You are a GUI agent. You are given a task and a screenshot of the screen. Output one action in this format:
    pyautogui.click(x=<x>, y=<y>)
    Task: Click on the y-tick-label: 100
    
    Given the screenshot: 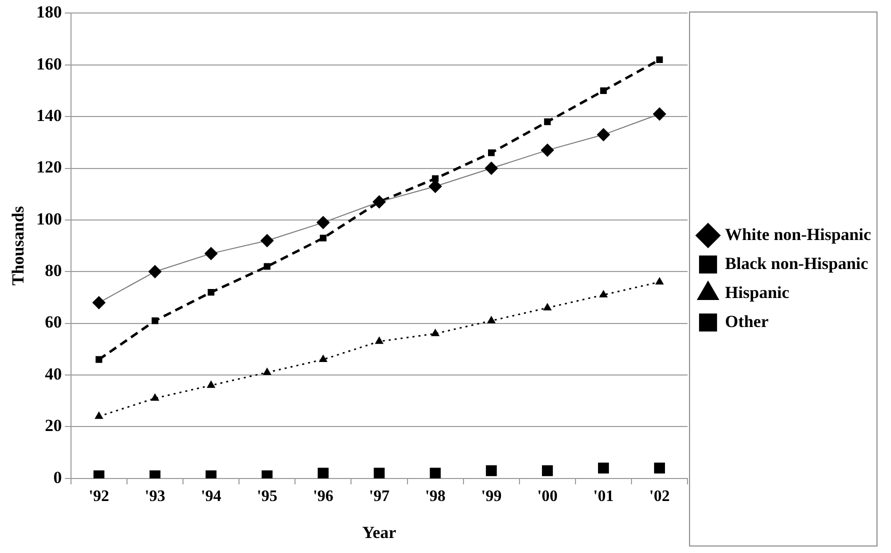 What is the action you would take?
    pyautogui.click(x=49, y=218)
    